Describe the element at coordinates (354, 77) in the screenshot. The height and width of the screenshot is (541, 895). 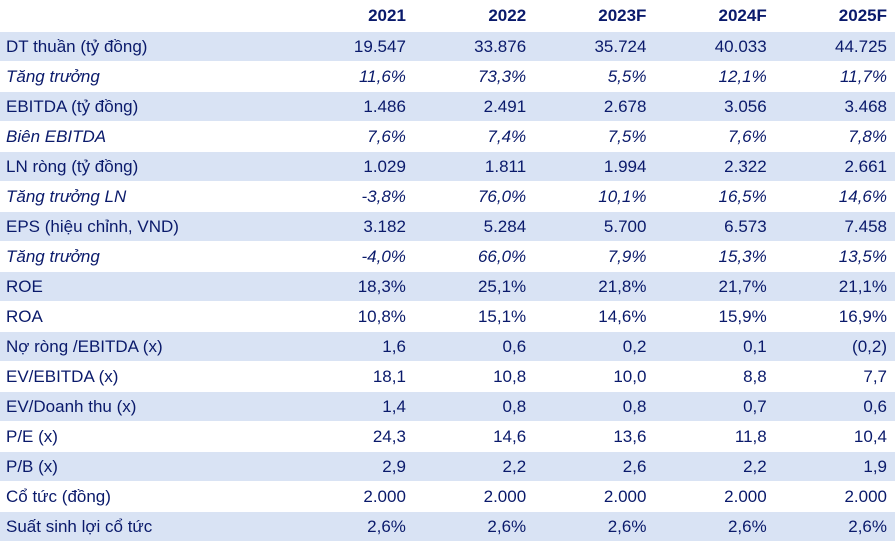
I see `value-cell: 11,6%` at that location.